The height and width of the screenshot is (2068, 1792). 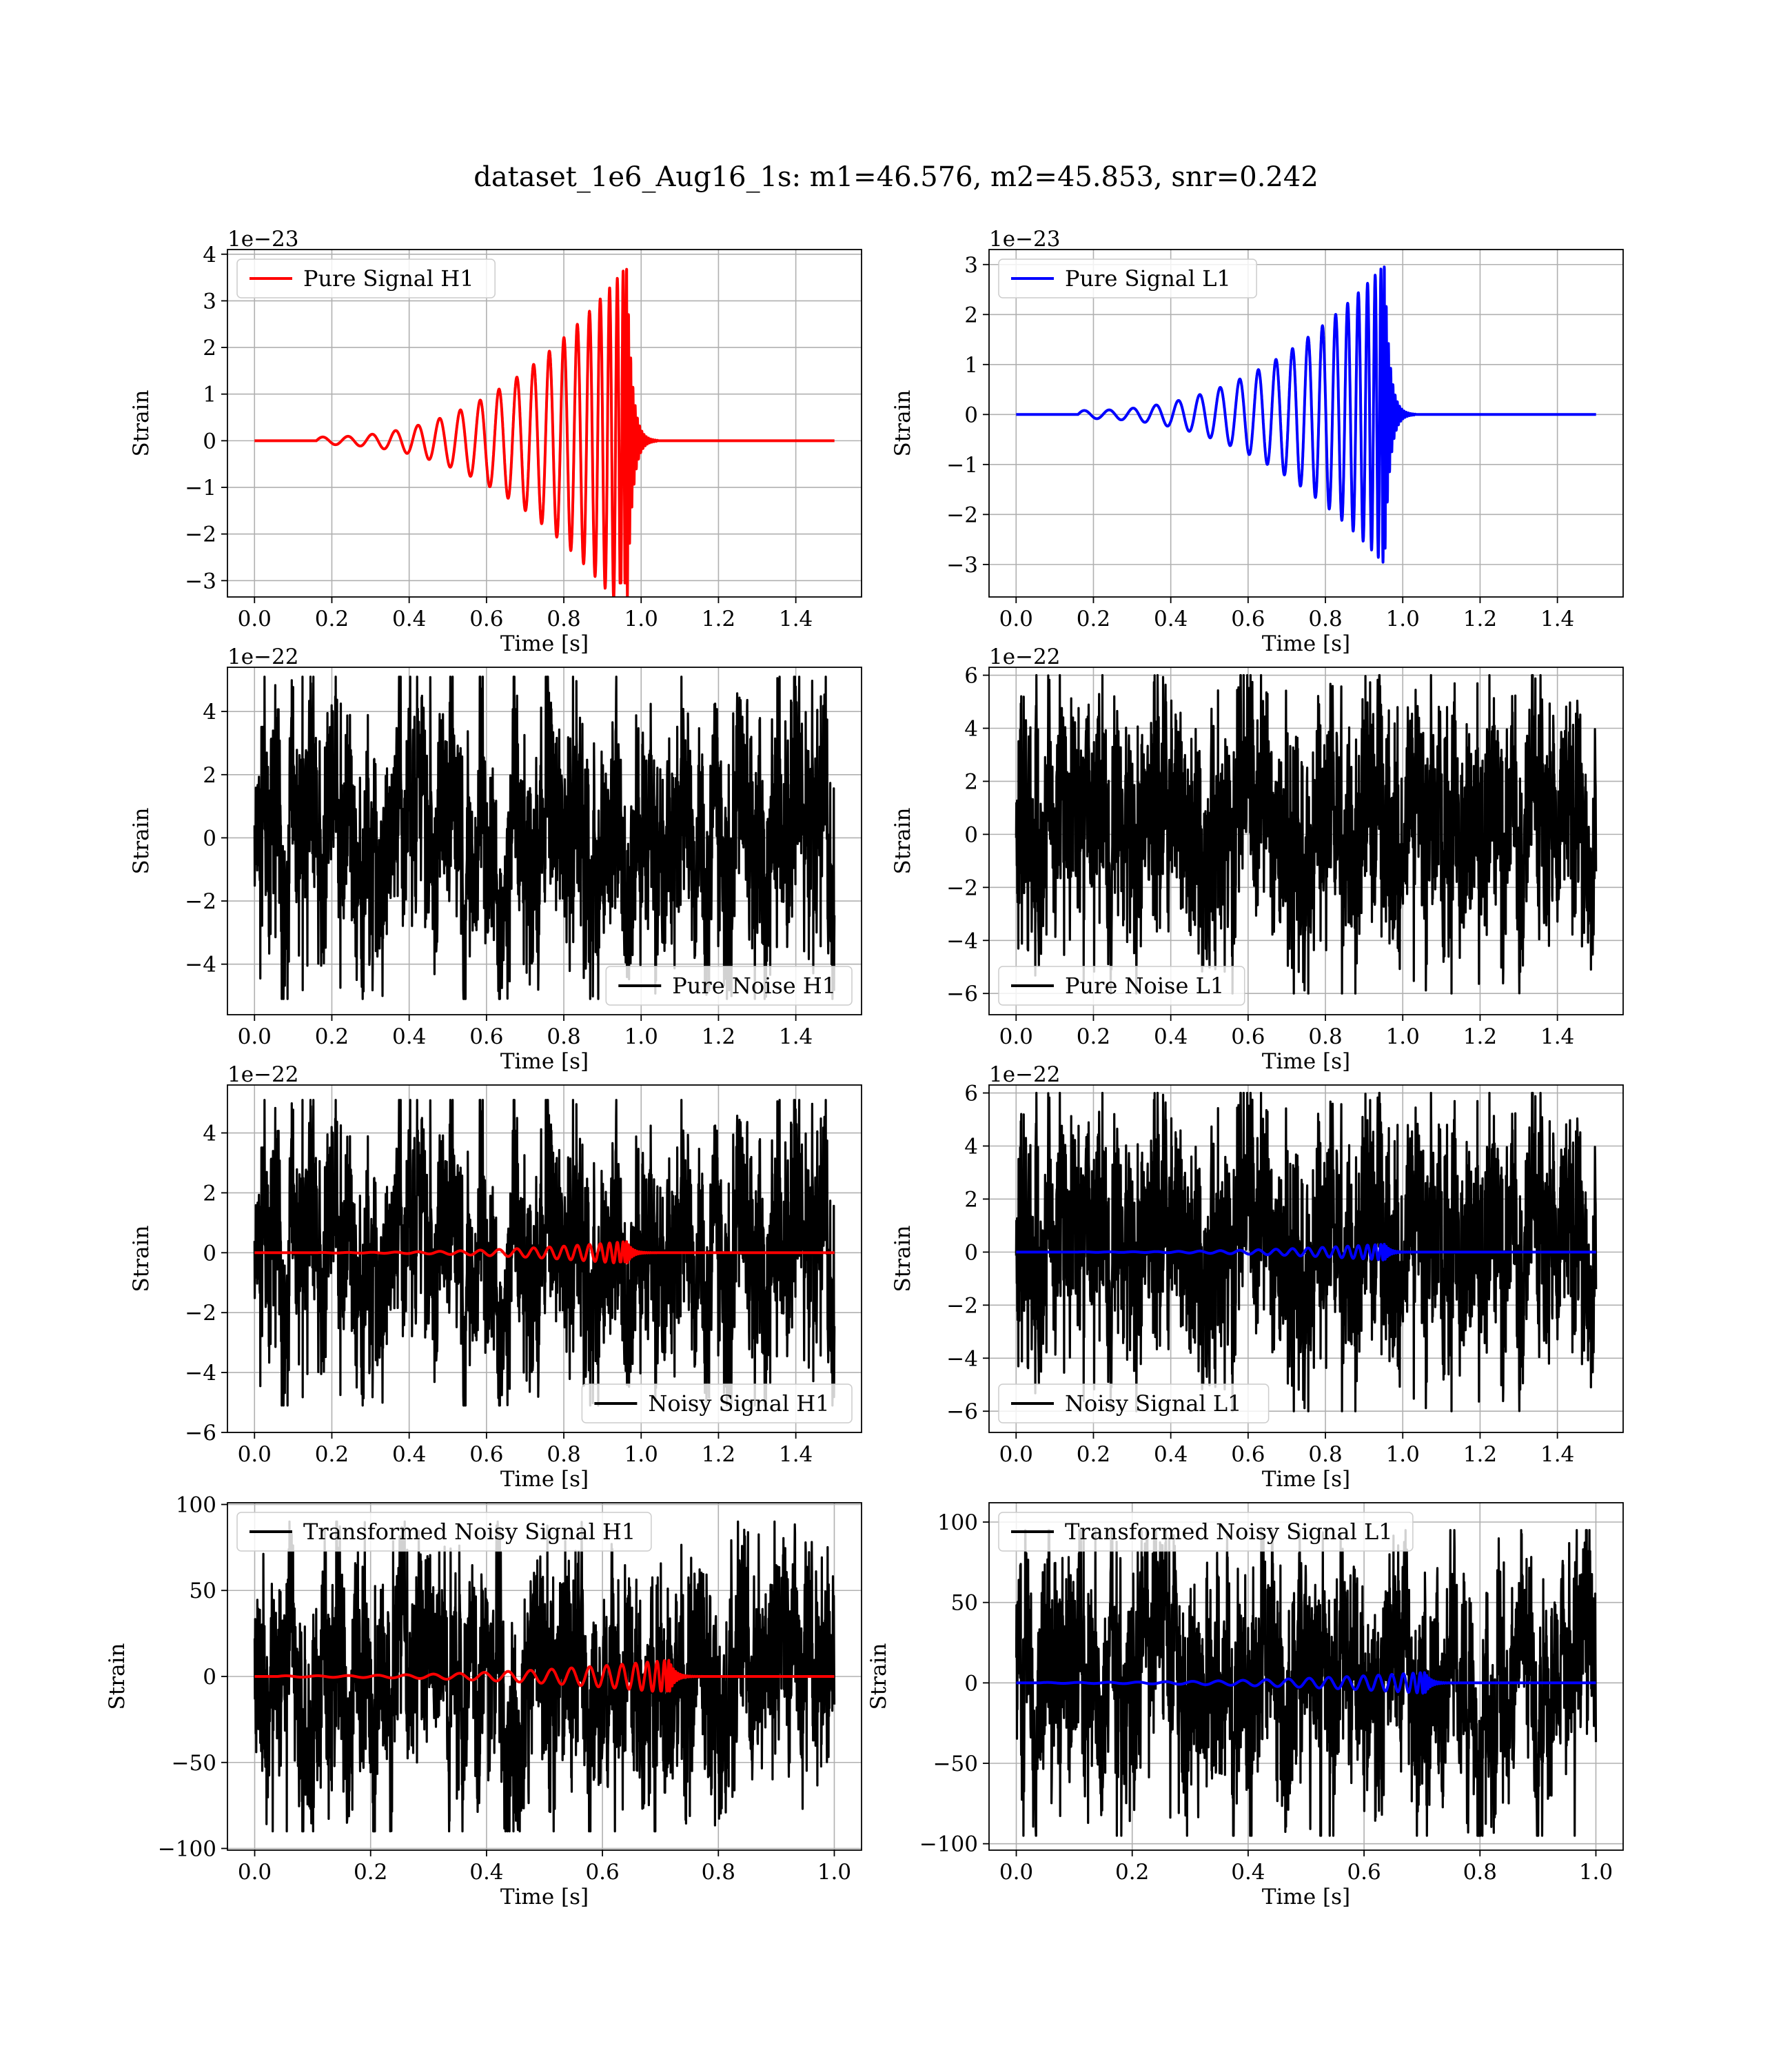 I want to click on legend: Pure Signal H1, so click(x=366, y=278).